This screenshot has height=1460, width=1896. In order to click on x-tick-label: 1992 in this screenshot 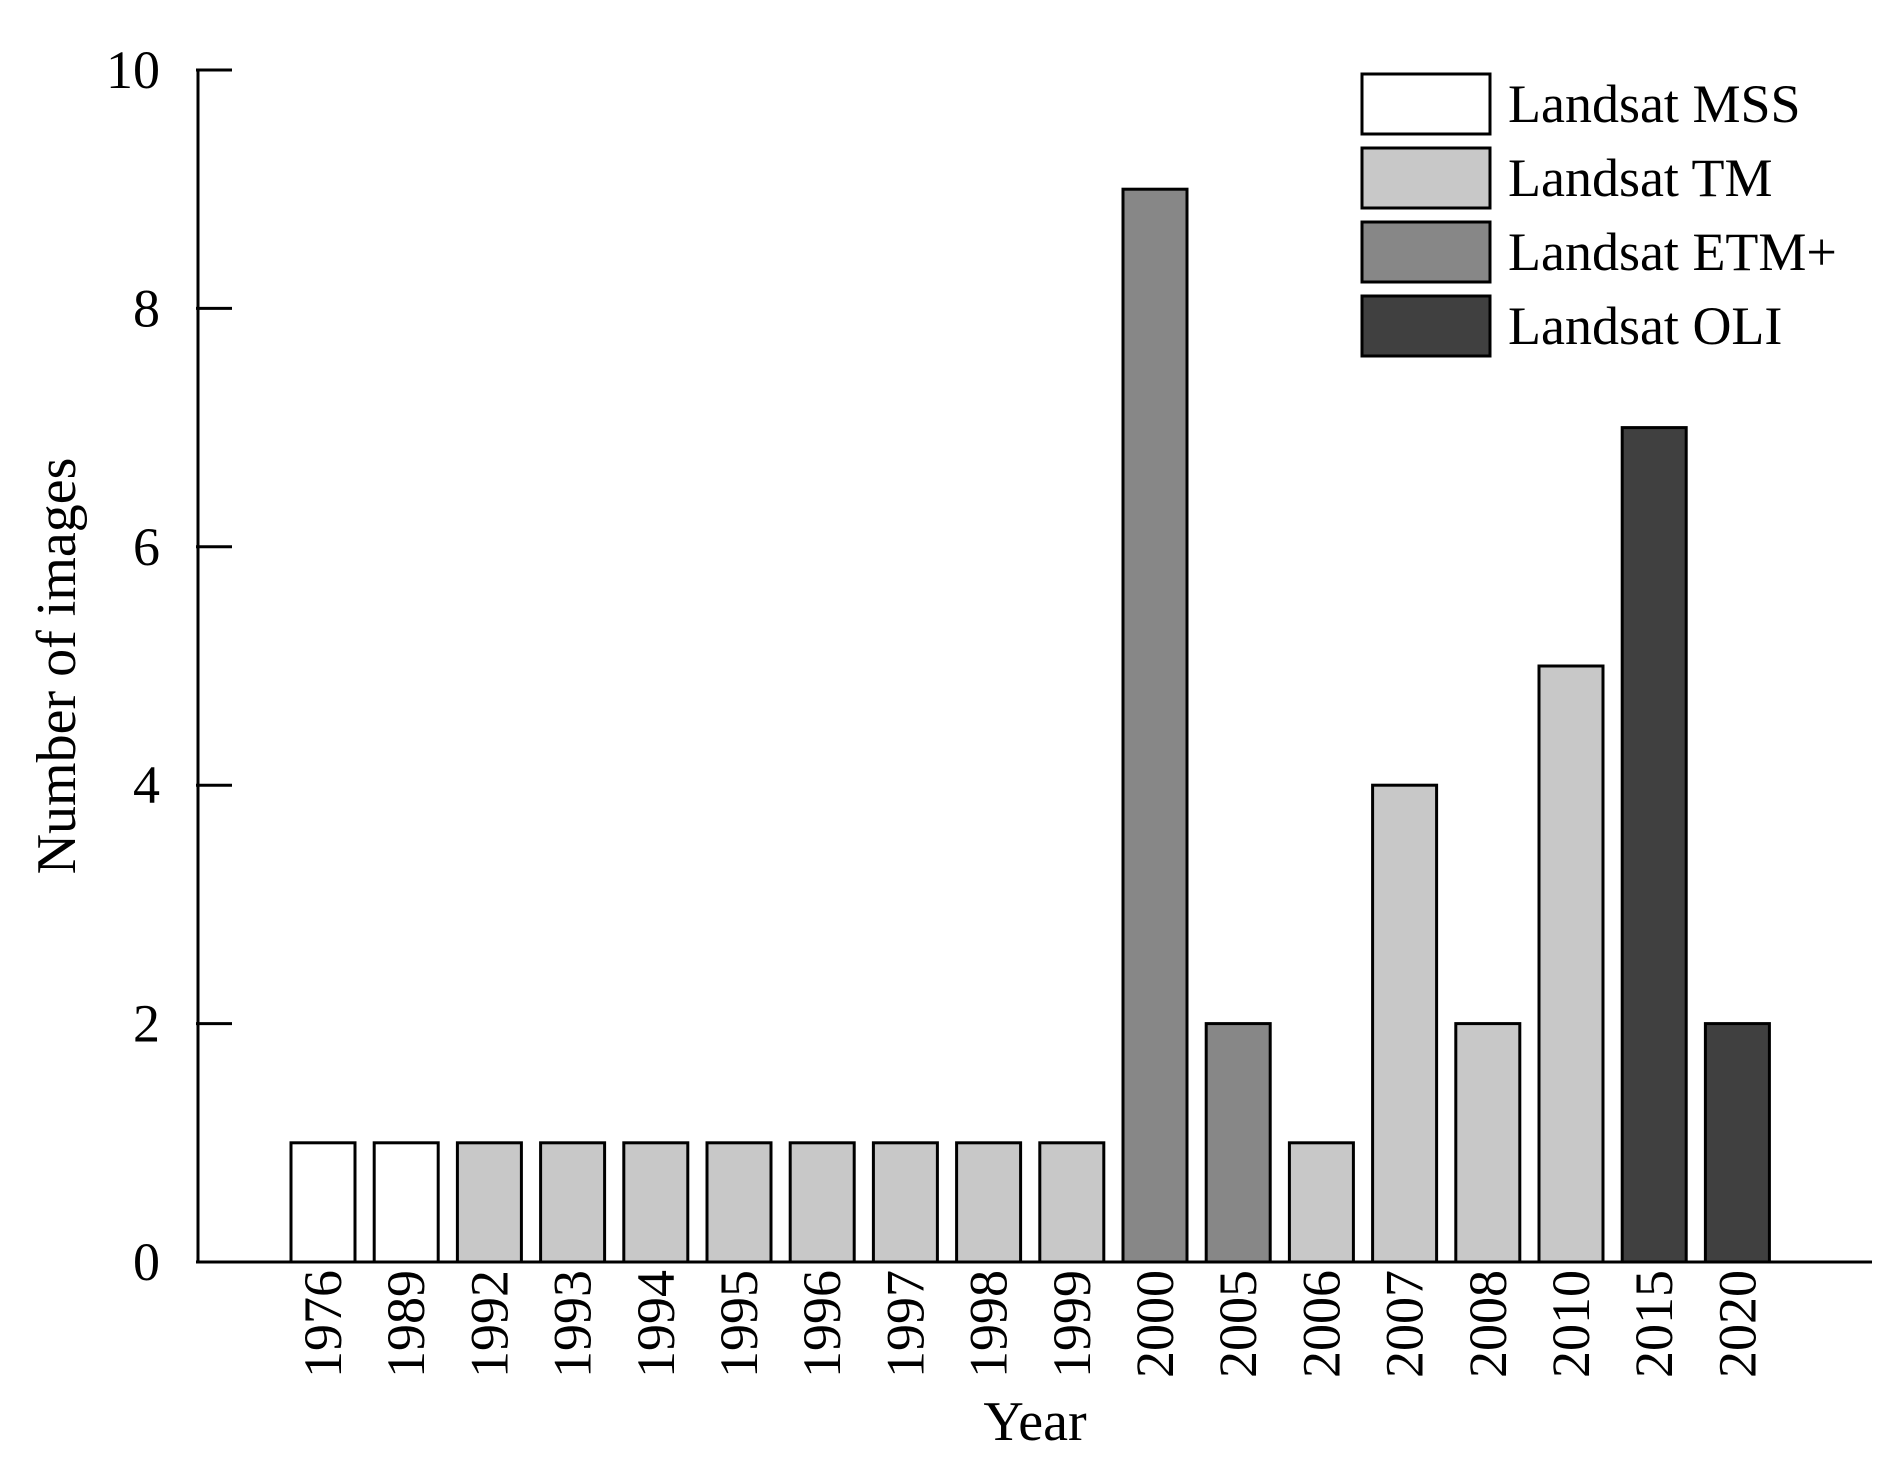, I will do `click(489, 1324)`.